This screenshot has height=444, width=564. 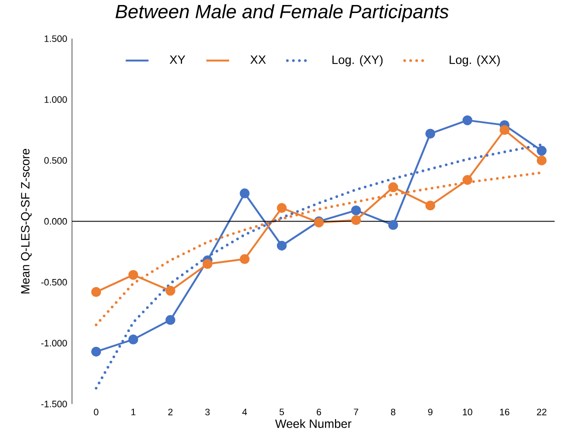 I want to click on legend-label: XY, so click(x=178, y=59).